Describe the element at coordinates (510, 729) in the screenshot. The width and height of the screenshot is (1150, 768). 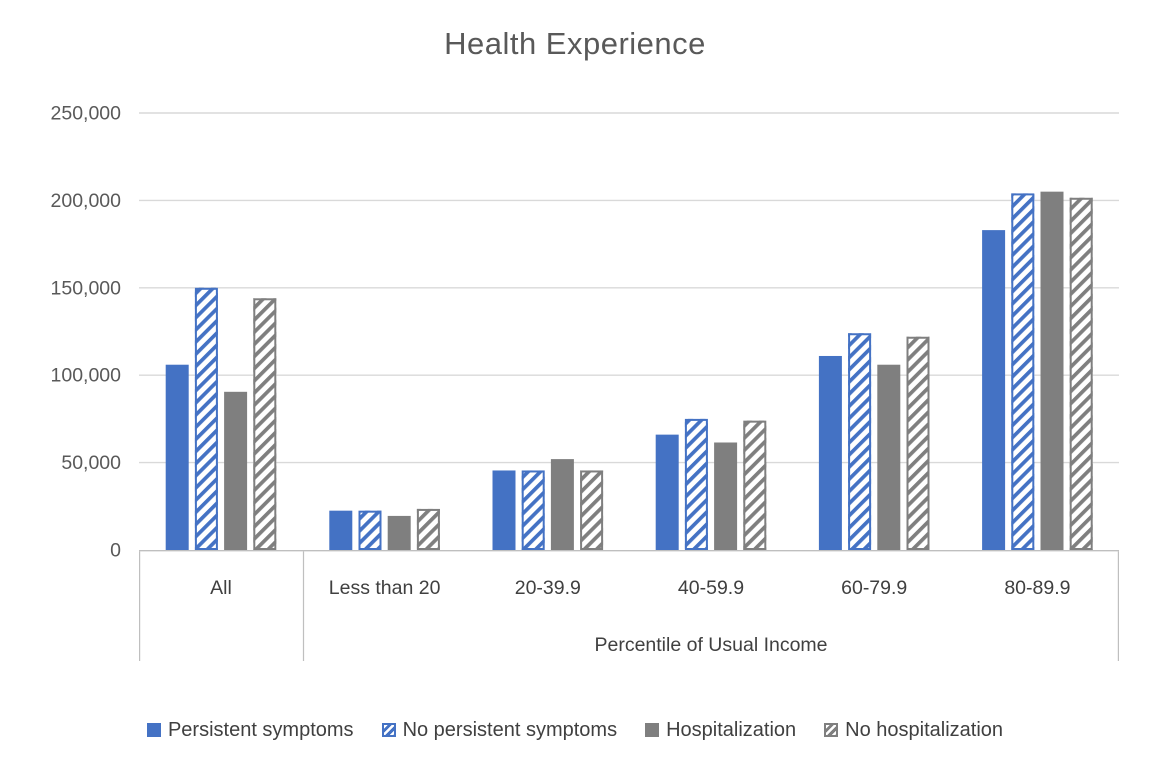
I see `legend-label: No persistent symptoms` at that location.